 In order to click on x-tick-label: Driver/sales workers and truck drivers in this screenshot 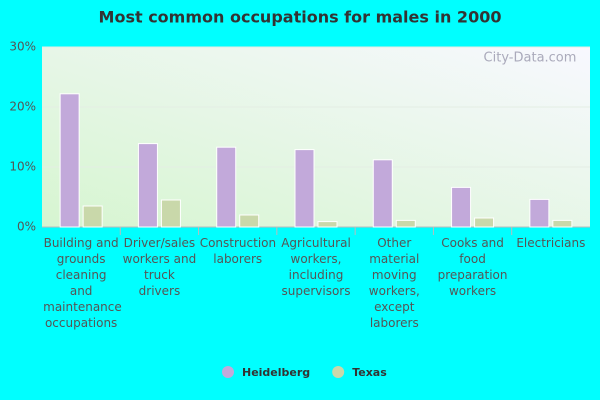, I will do `click(159, 267)`.